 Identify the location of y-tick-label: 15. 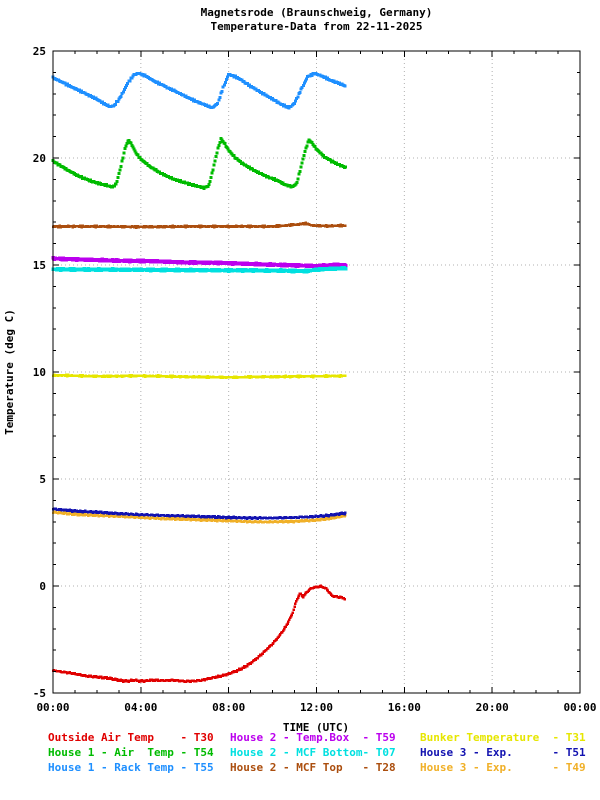
(39, 265).